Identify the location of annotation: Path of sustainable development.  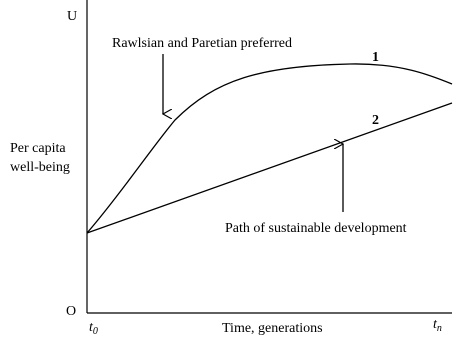
(316, 228).